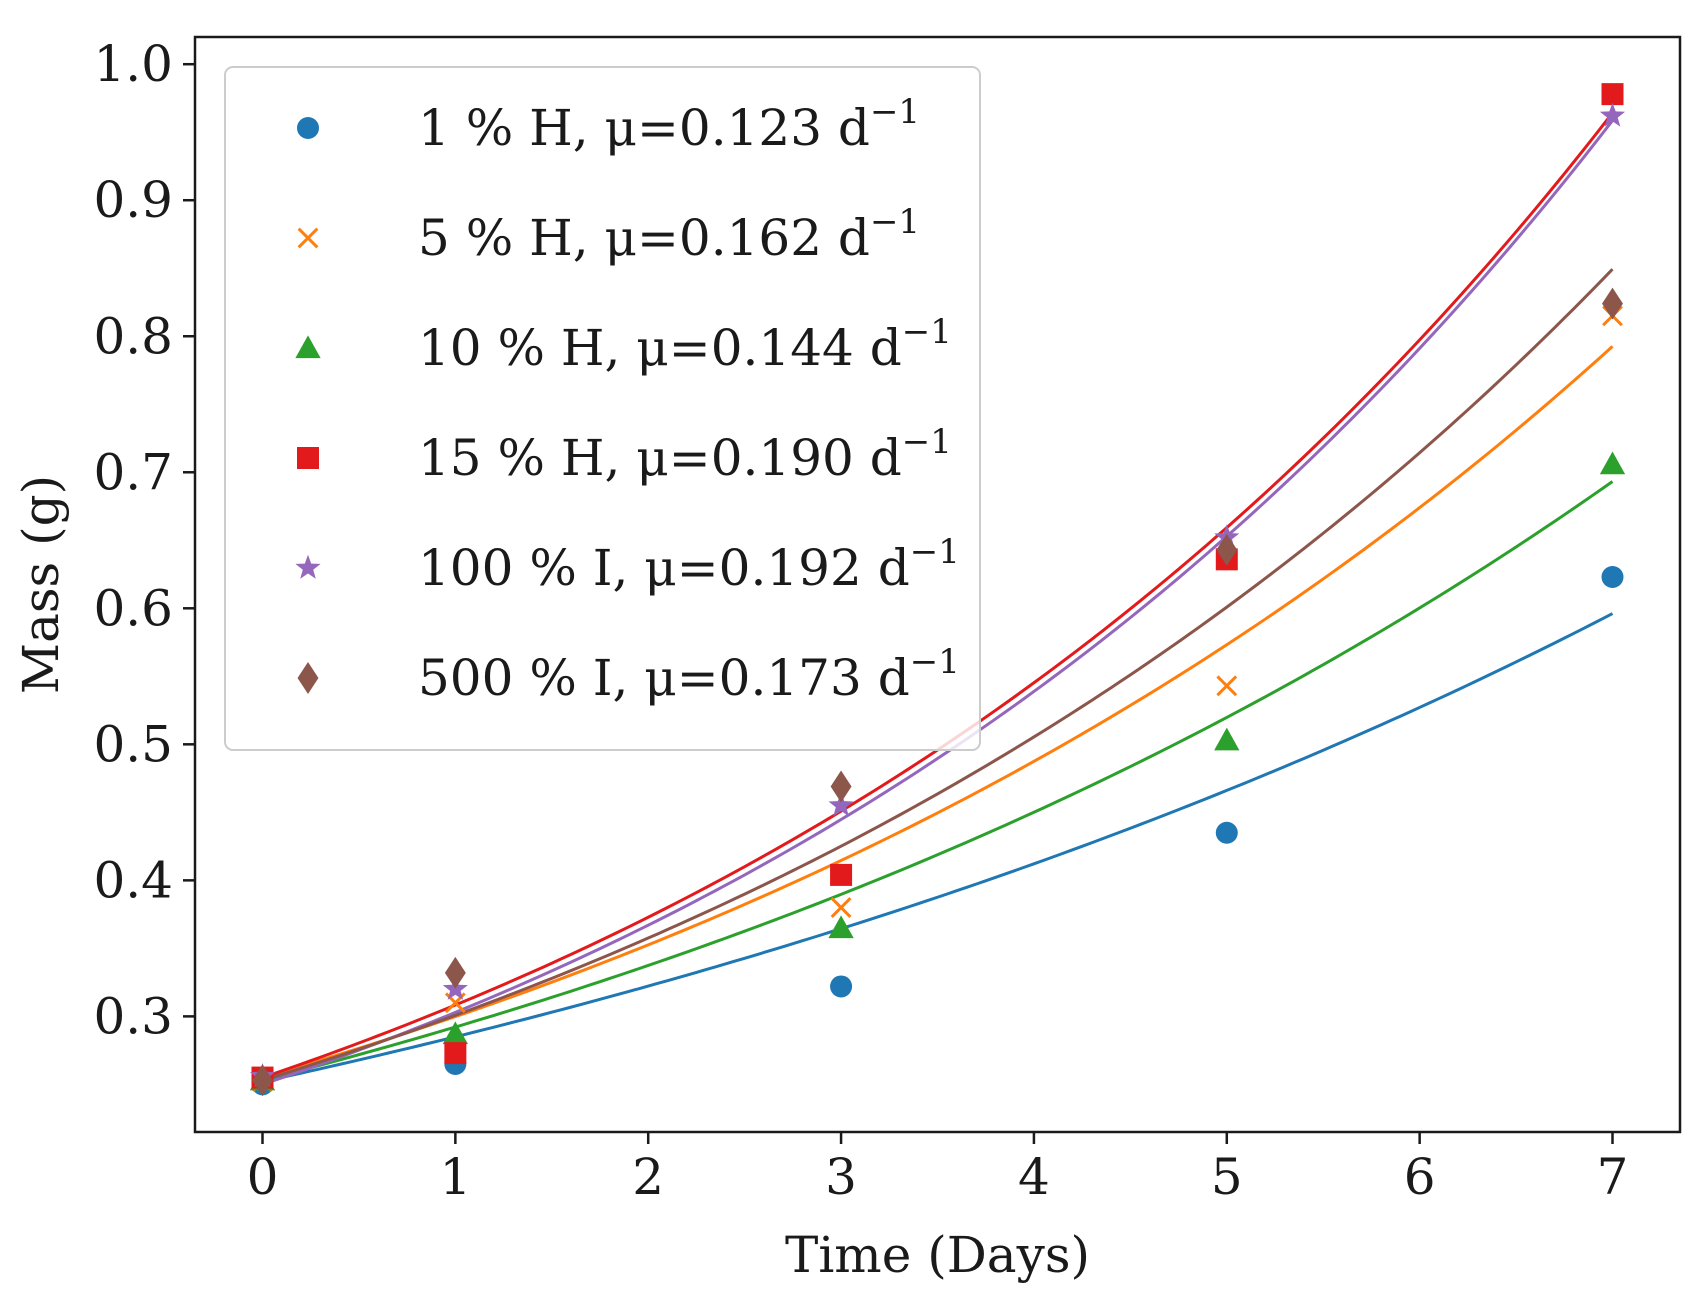 This screenshot has height=1296, width=1706. I want to click on y-axis-label: Mass (g), so click(41, 584).